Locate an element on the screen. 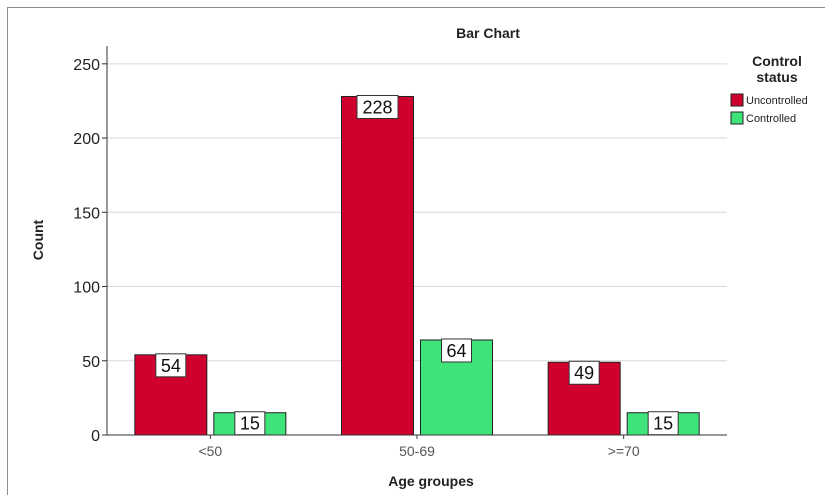 The image size is (825, 500). y-tick-label: 250 is located at coordinates (86, 65).